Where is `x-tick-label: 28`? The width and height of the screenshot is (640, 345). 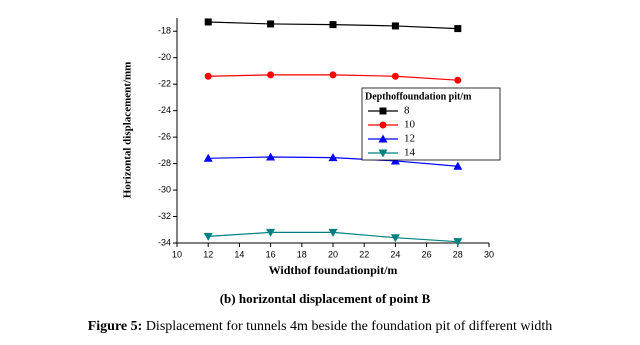
x-tick-label: 28 is located at coordinates (458, 254).